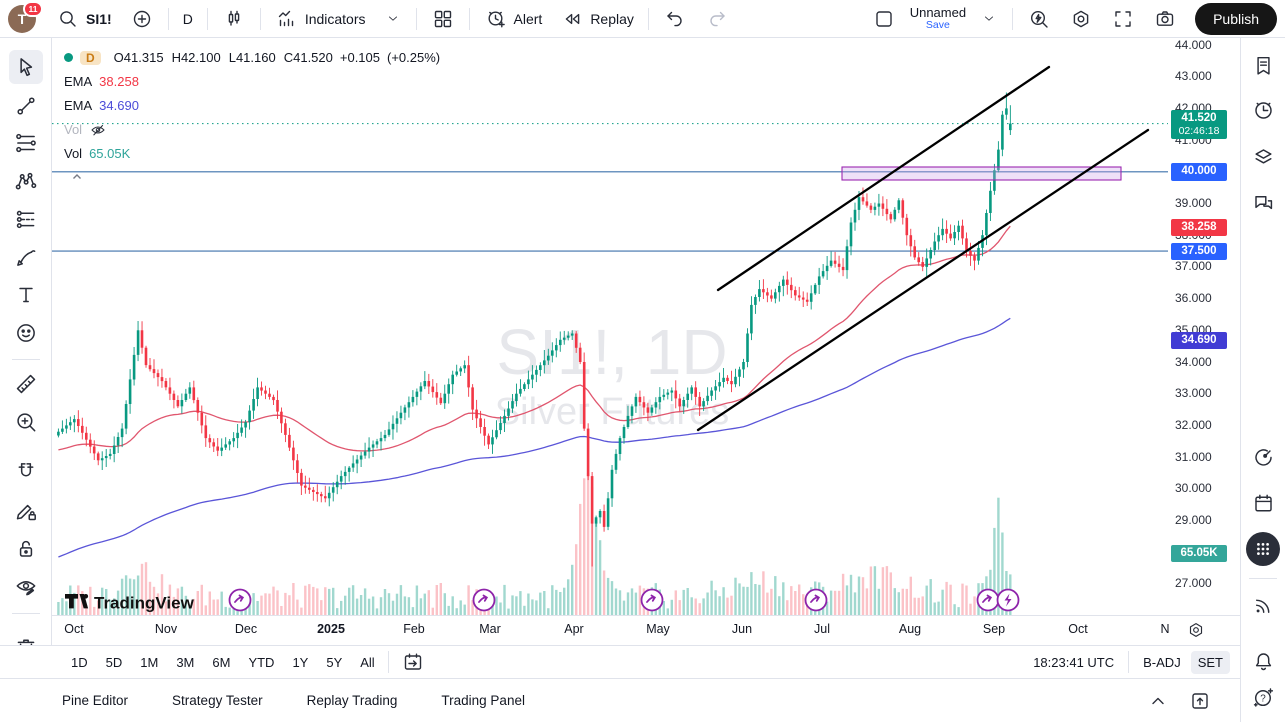 Image resolution: width=1285 pixels, height=722 pixels. I want to click on tab-replay-trading: Replay Trading, so click(352, 700).